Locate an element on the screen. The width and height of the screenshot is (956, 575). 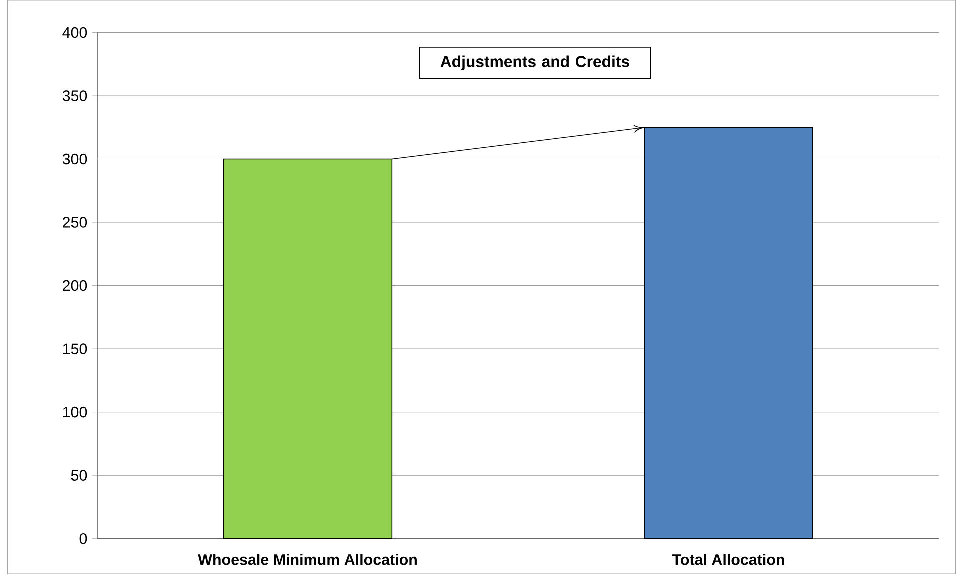
y-tick-label: 200 is located at coordinates (75, 286).